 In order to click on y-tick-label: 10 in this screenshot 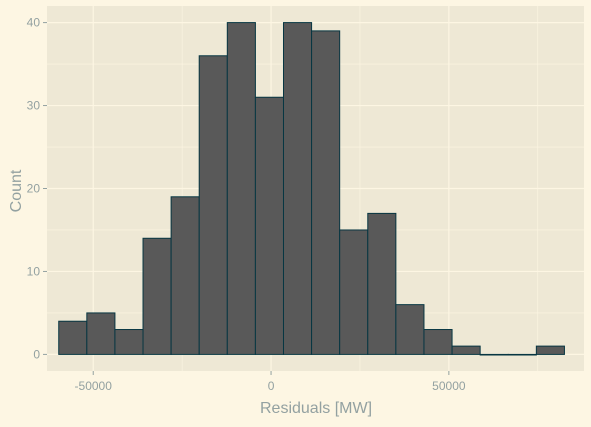, I will do `click(34, 271)`.